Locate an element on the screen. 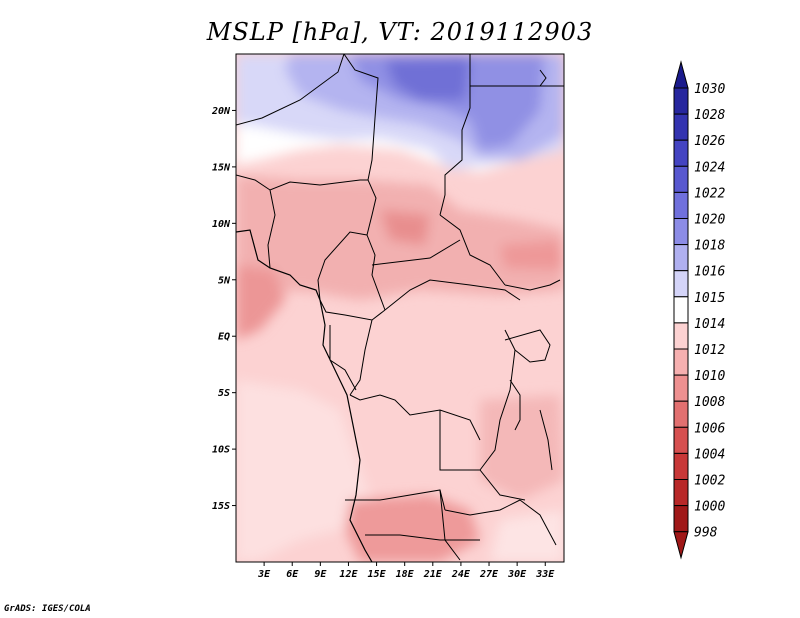  lake-tanganyika is located at coordinates (515, 405).